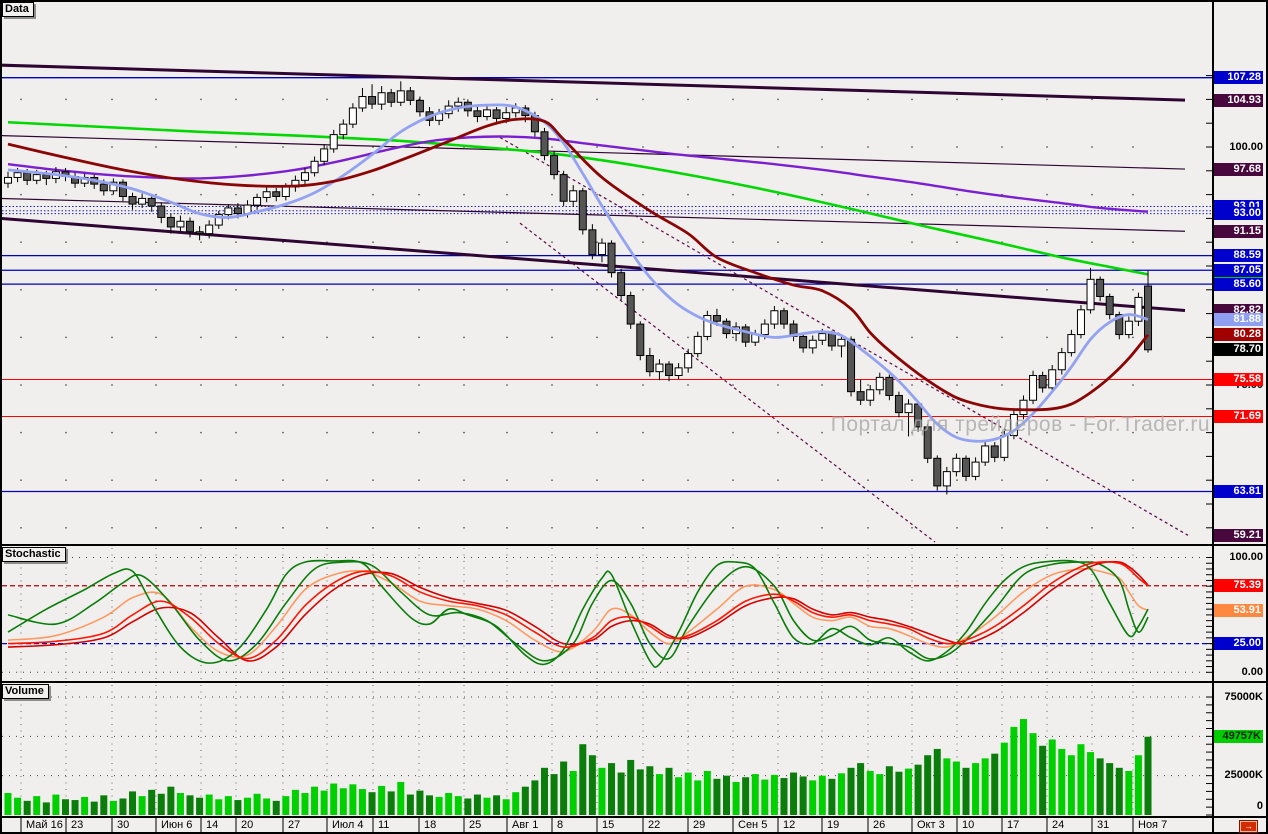 Image resolution: width=1268 pixels, height=834 pixels. I want to click on panel-tab-data: Data, so click(18, 9).